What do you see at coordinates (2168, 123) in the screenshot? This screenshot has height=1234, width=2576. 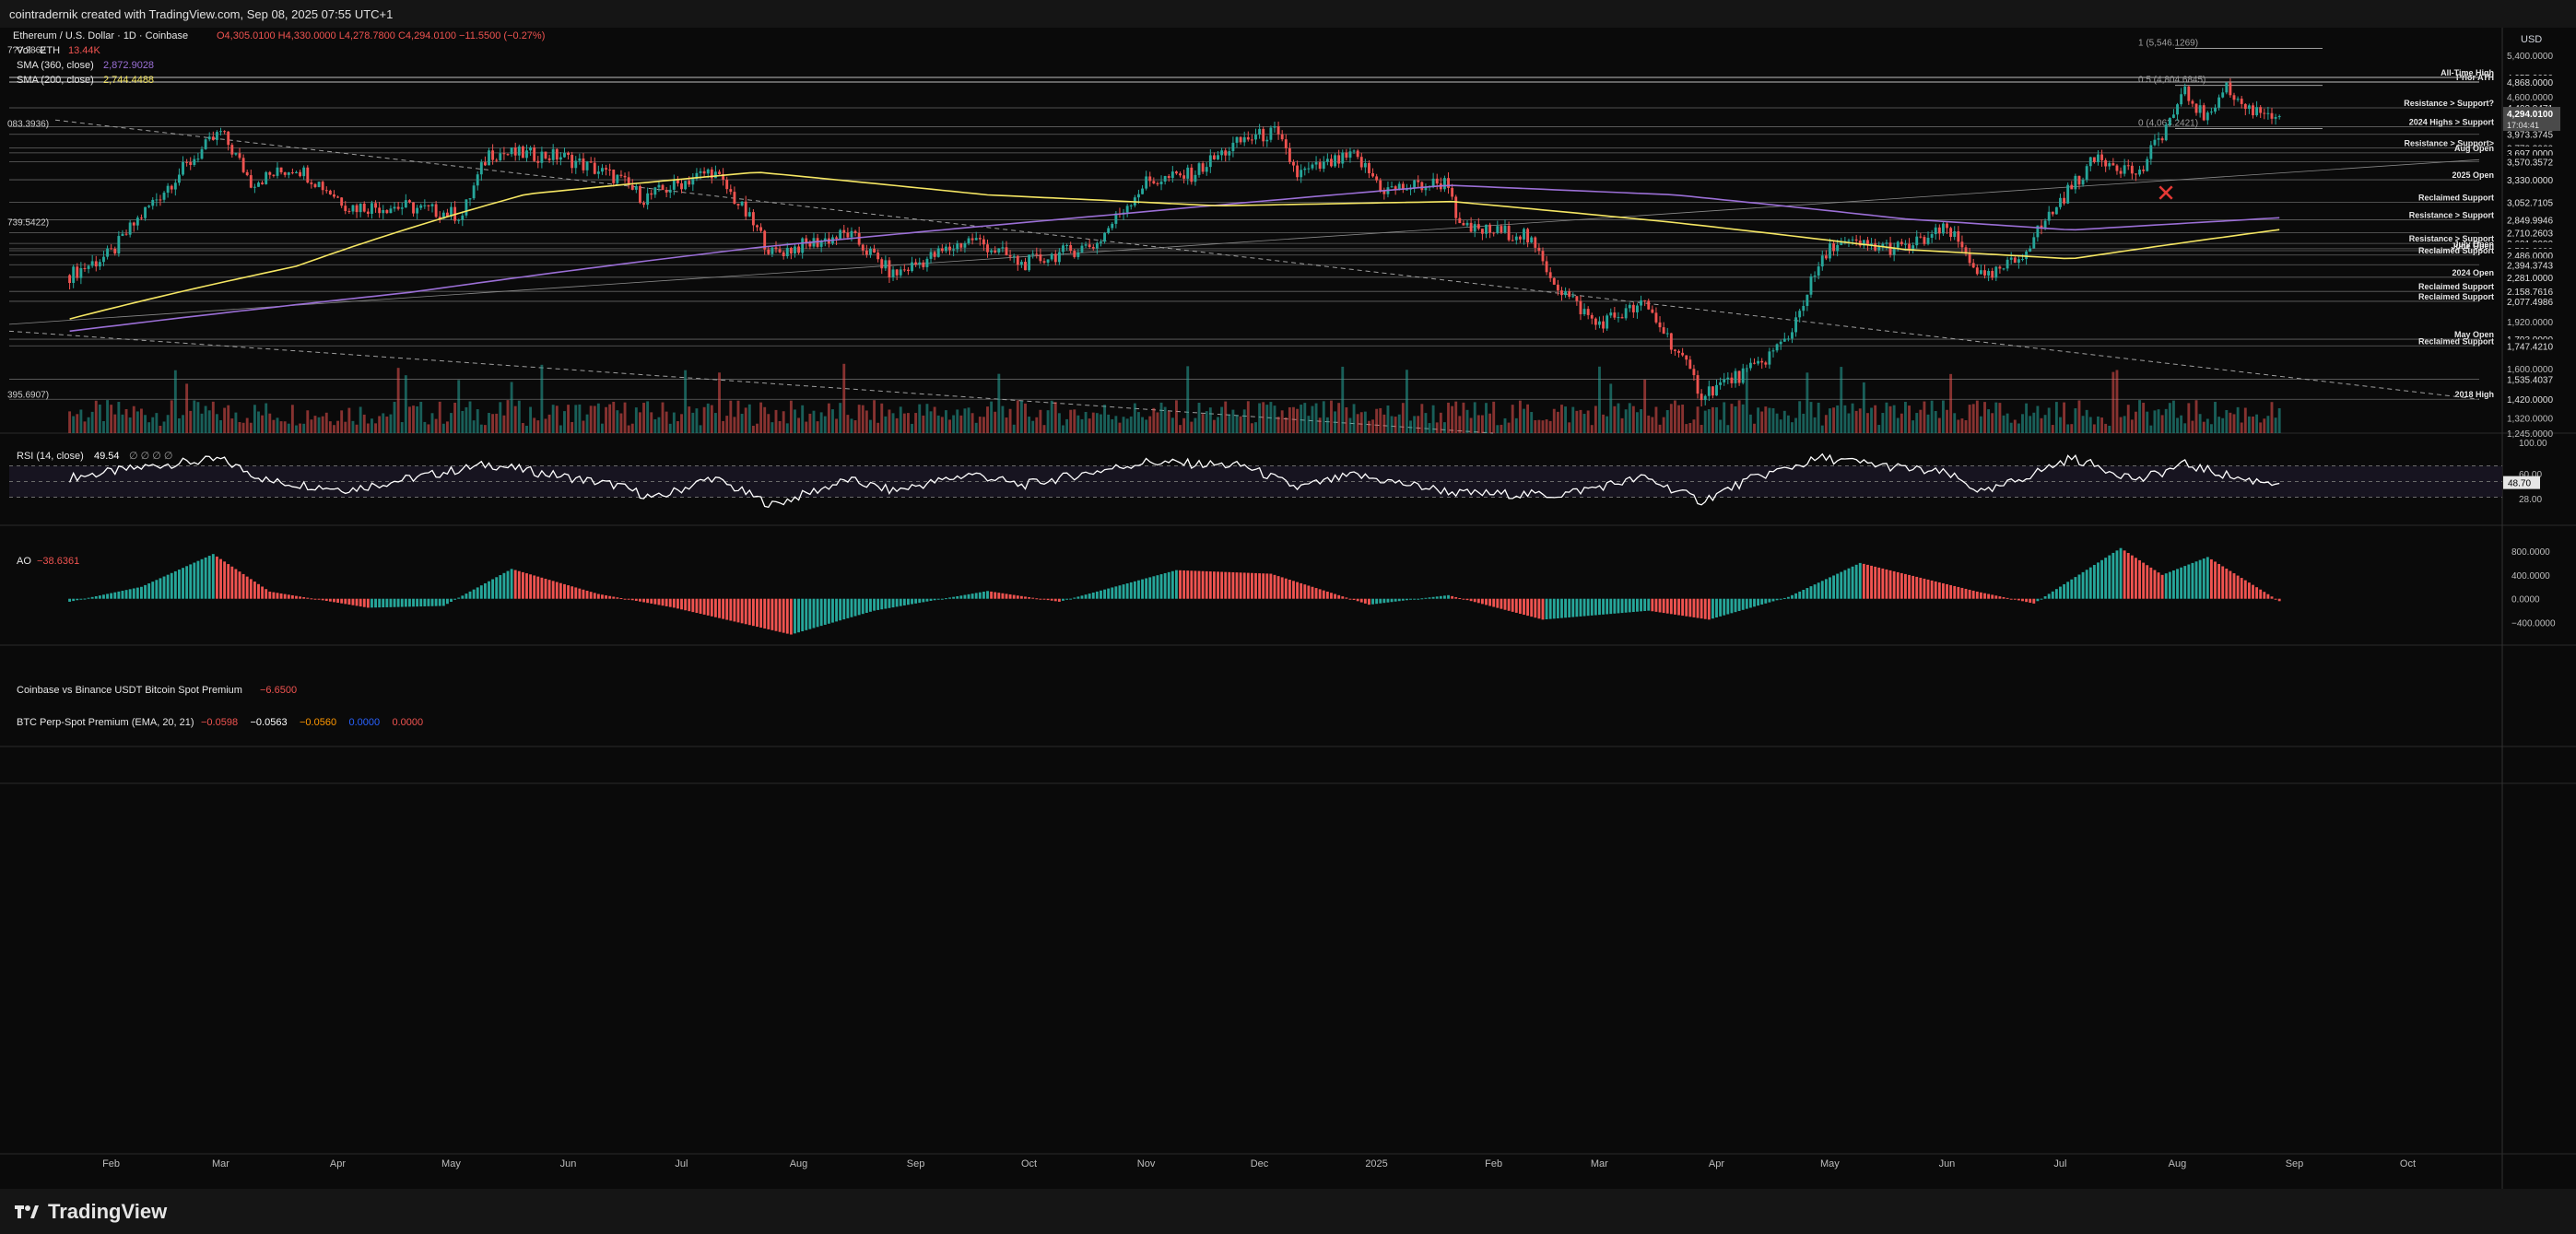 I see `fib-level-label: 0 (4,063.2421)` at bounding box center [2168, 123].